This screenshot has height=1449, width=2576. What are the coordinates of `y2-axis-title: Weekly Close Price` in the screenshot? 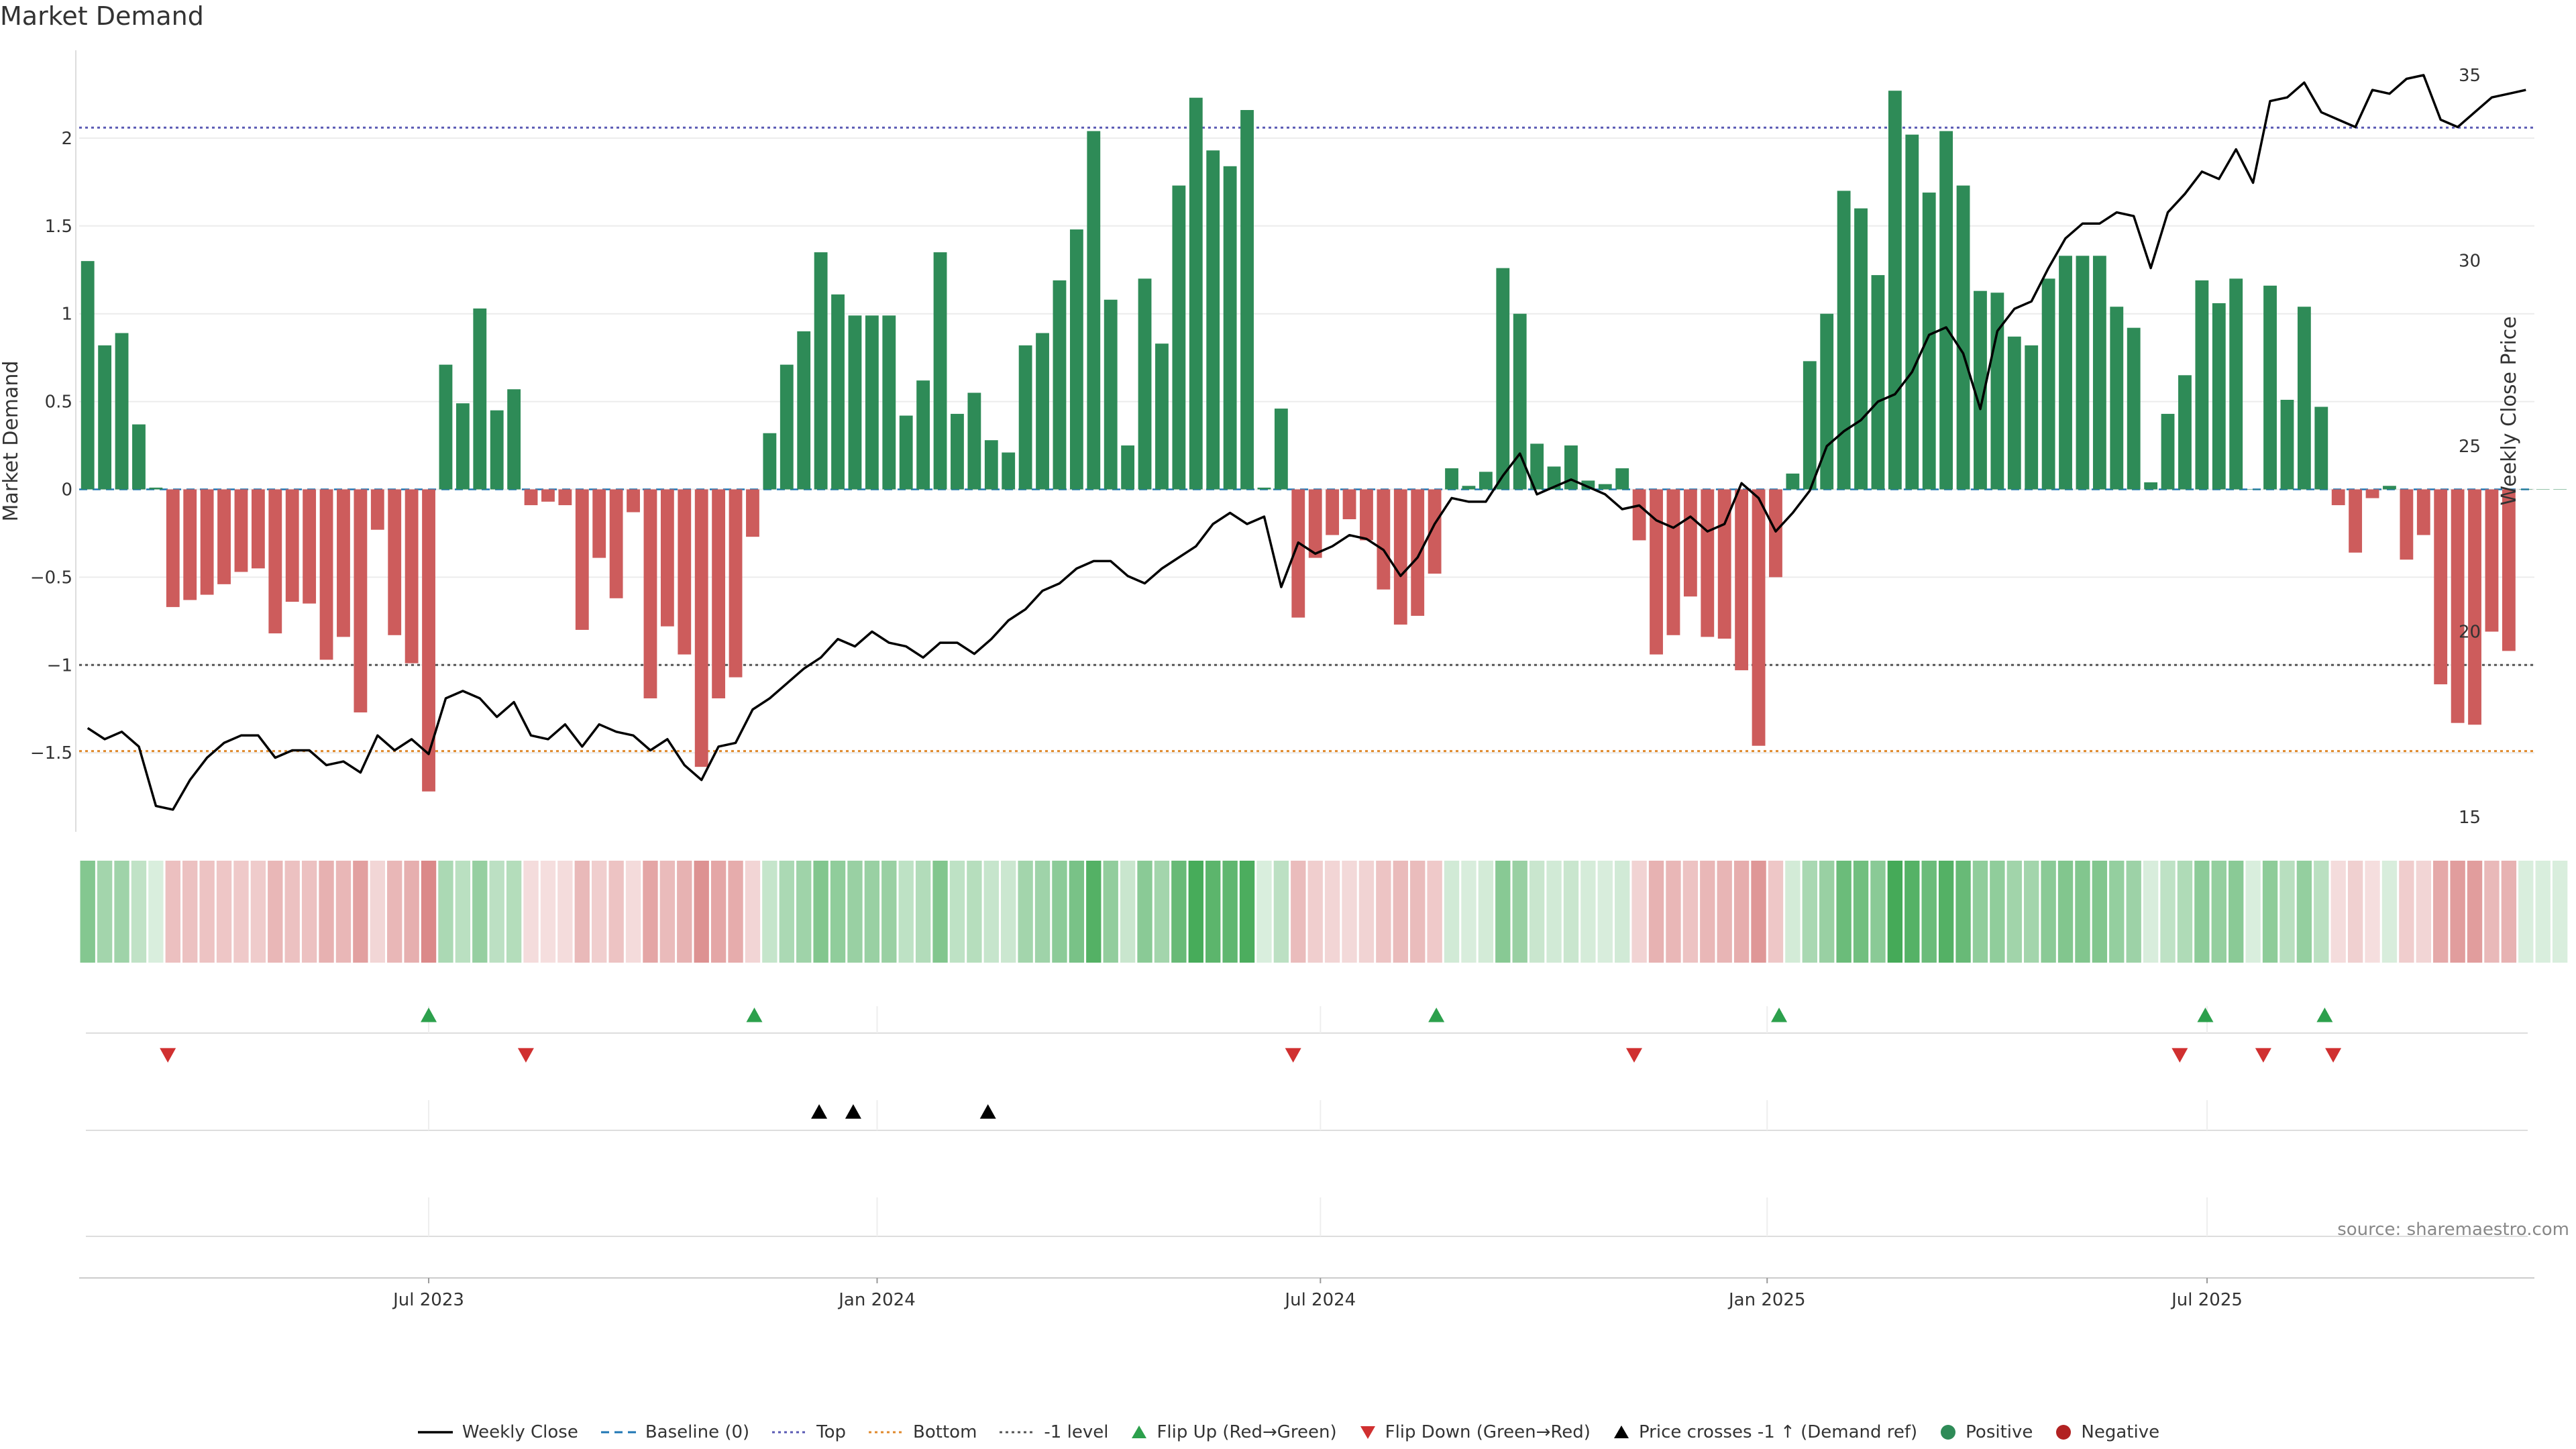 It's located at (2509, 410).